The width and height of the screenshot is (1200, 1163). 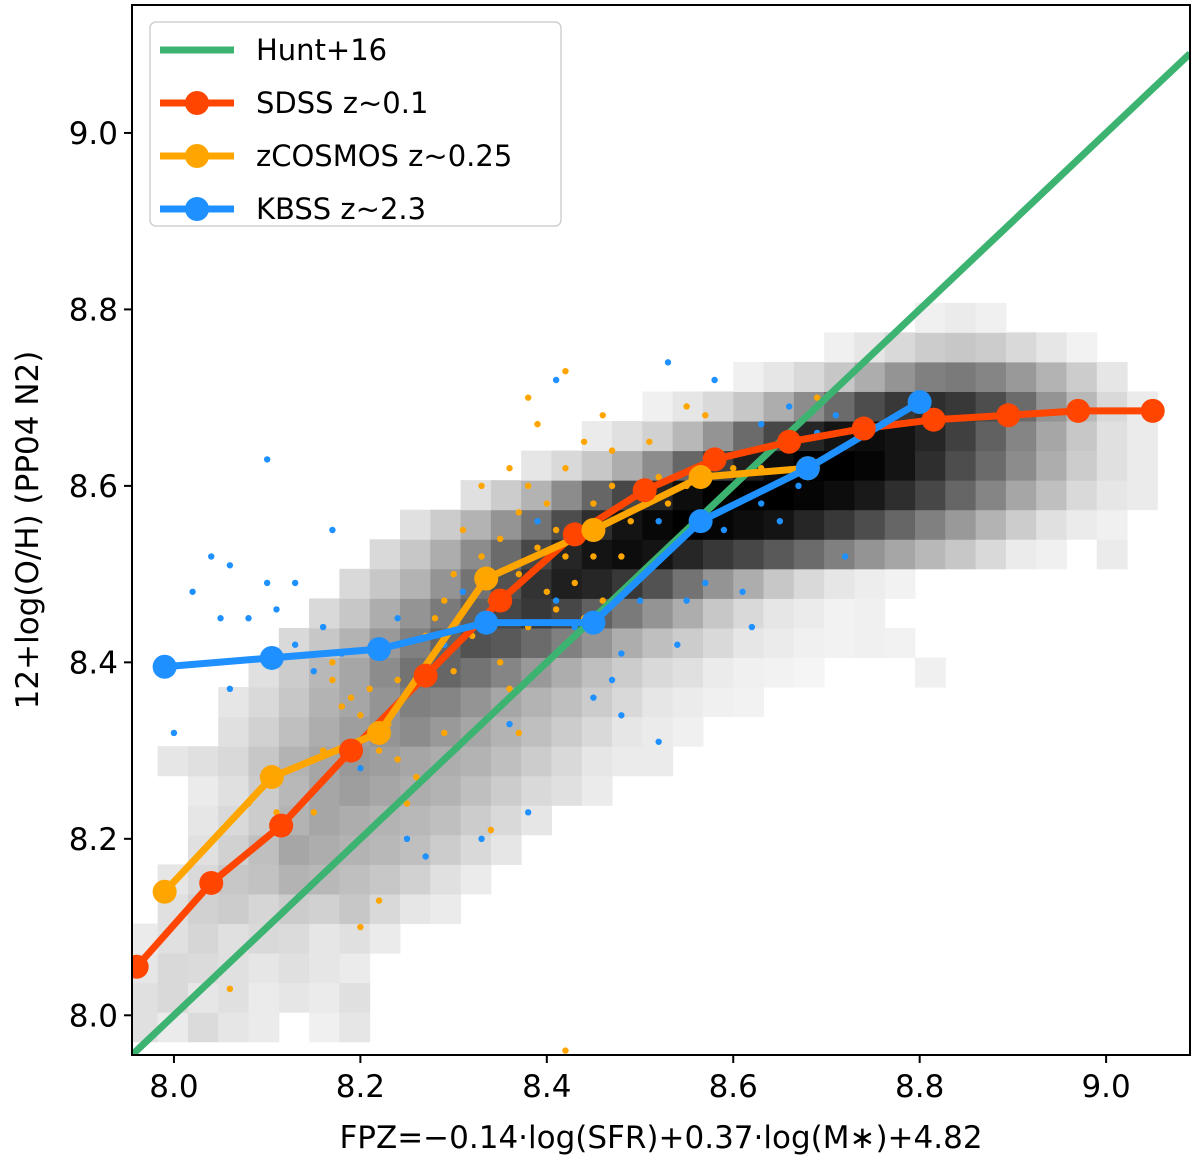 I want to click on y-tick-label: 8.0, so click(x=93, y=1016).